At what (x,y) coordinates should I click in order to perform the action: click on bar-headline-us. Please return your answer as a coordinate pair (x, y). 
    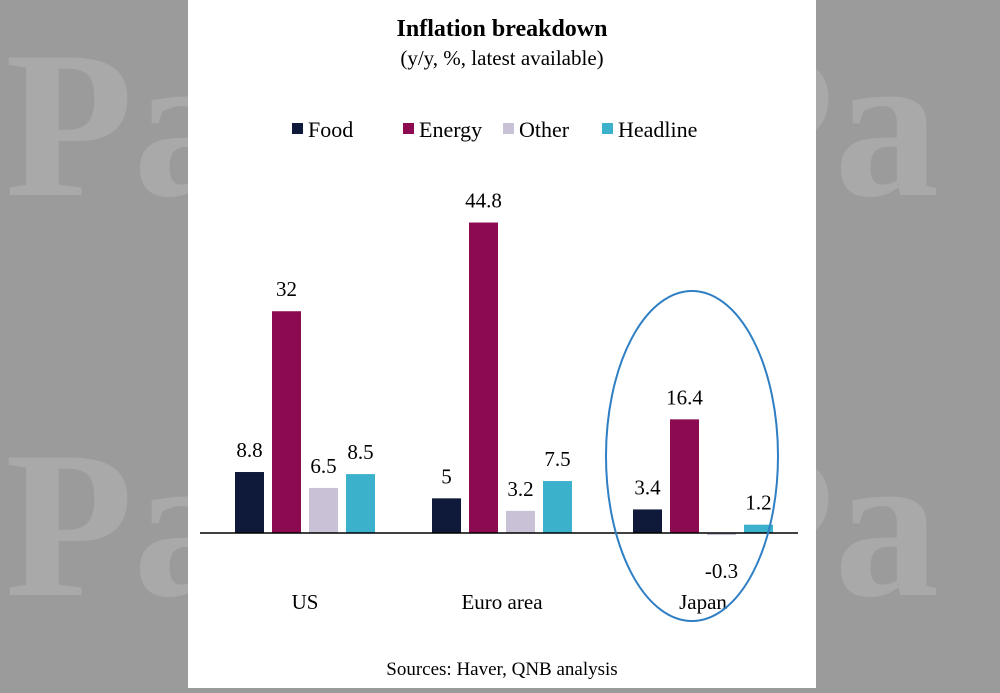
    Looking at the image, I should click on (360, 503).